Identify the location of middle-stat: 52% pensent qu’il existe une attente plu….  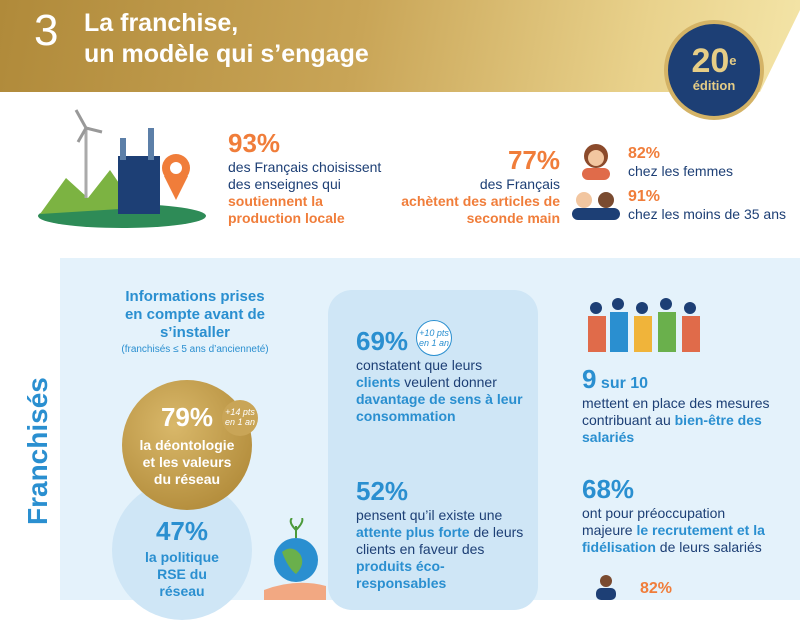
(441, 534).